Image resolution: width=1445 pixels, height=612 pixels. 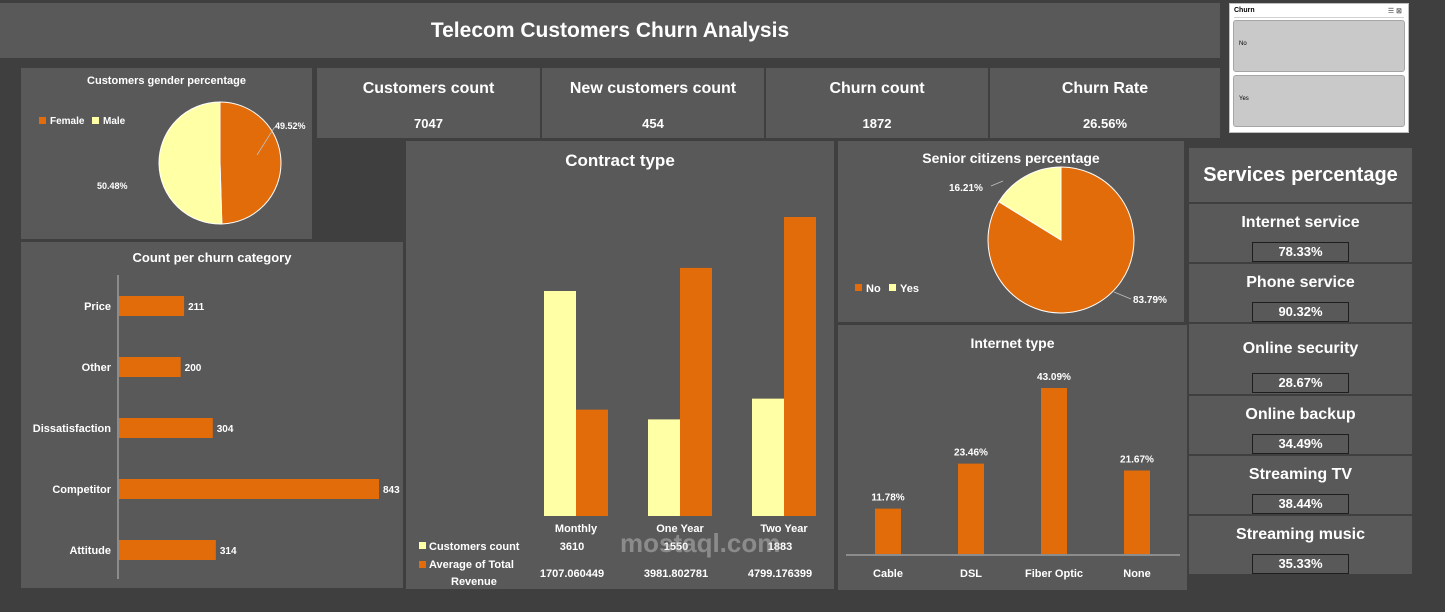 What do you see at coordinates (1300, 282) in the screenshot?
I see `service-label: Phone service` at bounding box center [1300, 282].